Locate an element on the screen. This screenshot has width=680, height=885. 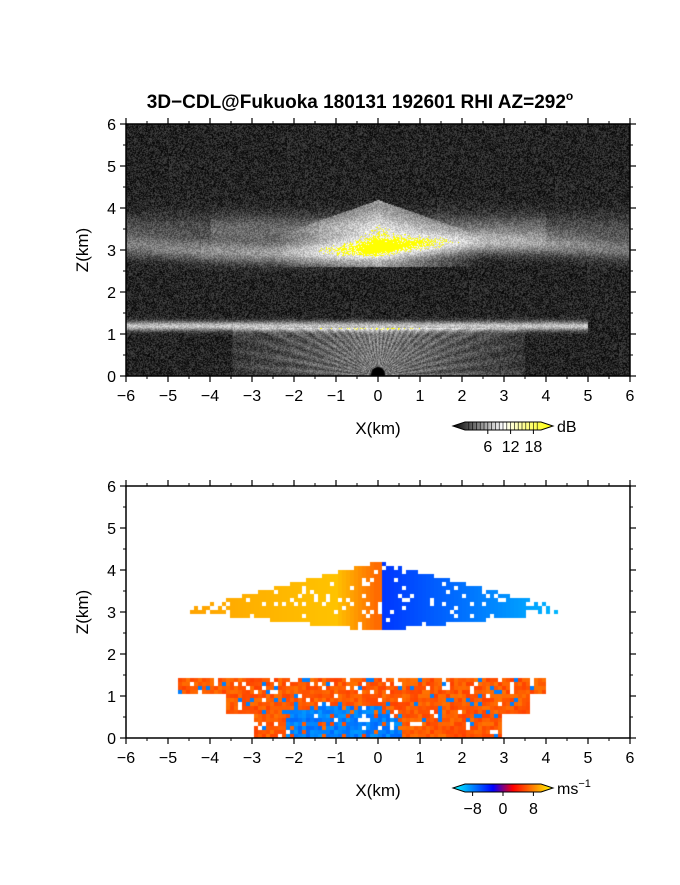
velocity-colorbar-unit-superscript: −1 is located at coordinates (584, 784).